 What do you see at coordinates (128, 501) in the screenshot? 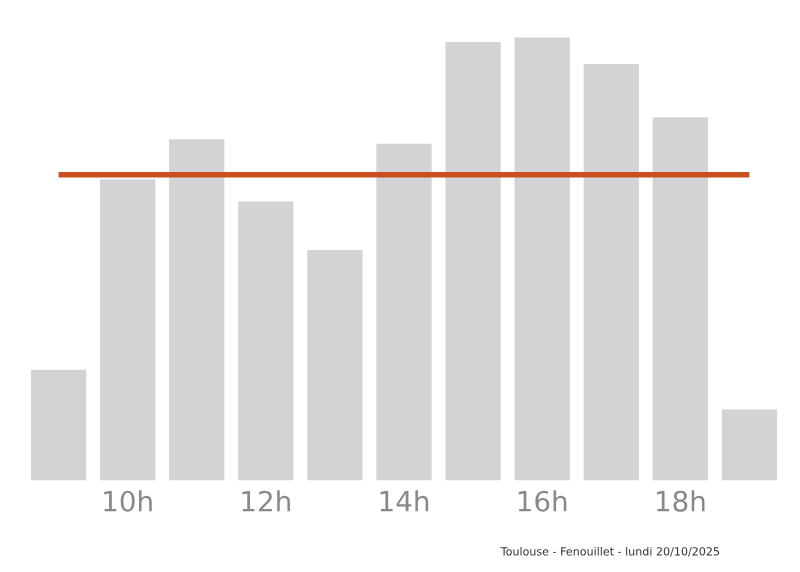
I see `x-tick-label: 10h` at bounding box center [128, 501].